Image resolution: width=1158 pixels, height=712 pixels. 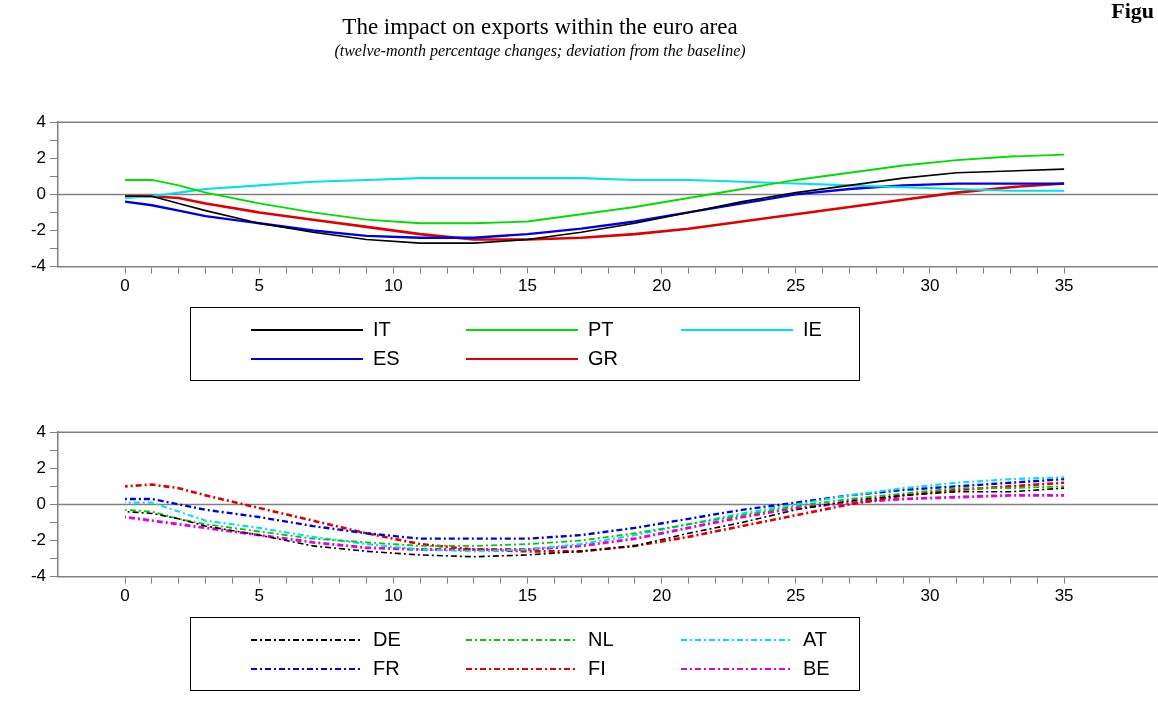 What do you see at coordinates (382, 329) in the screenshot?
I see `legend-label: IT` at bounding box center [382, 329].